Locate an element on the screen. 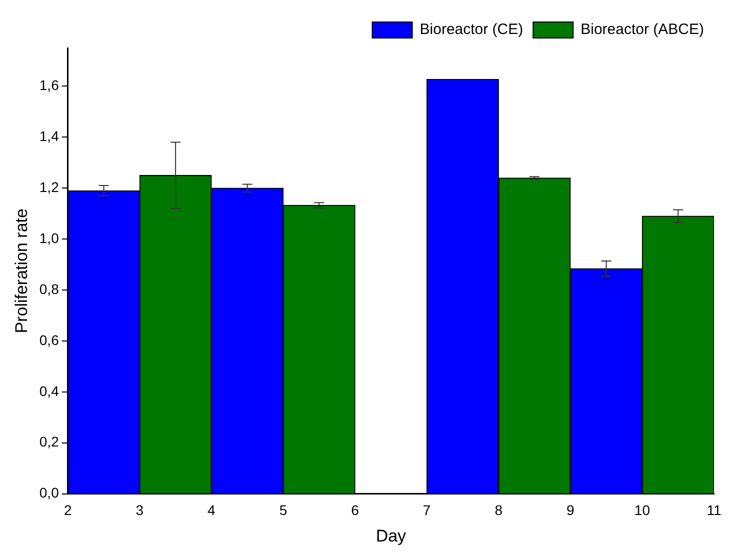 The height and width of the screenshot is (559, 742). y-axis-title: Proliferation rate is located at coordinates (21, 271).